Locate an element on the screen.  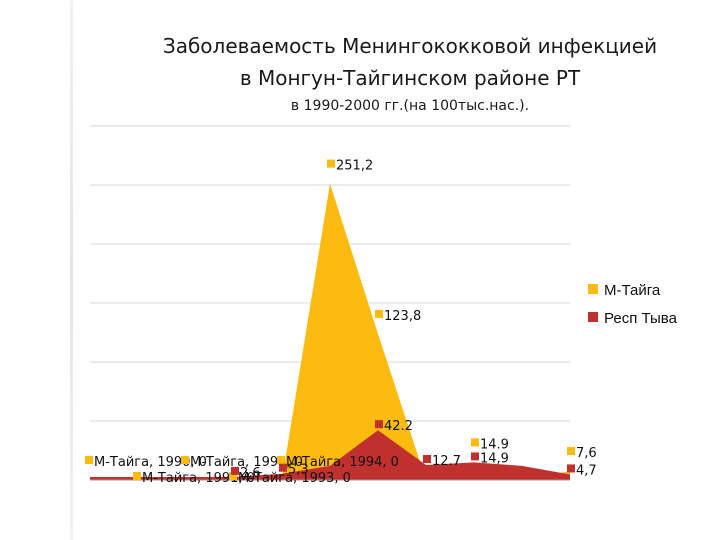
data-label: 123,8 is located at coordinates (402, 316).